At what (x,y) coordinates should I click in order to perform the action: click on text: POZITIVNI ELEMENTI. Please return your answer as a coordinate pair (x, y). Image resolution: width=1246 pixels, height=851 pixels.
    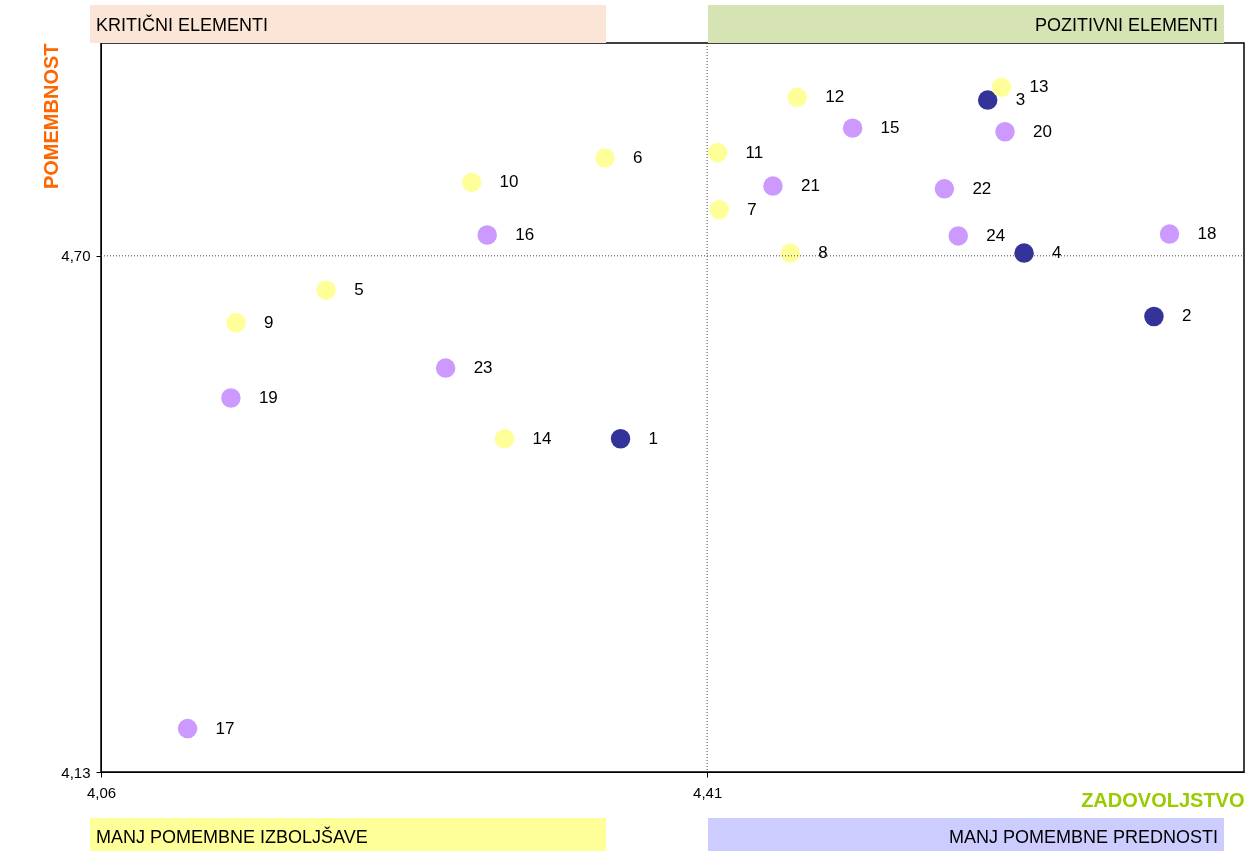
    Looking at the image, I should click on (966, 24).